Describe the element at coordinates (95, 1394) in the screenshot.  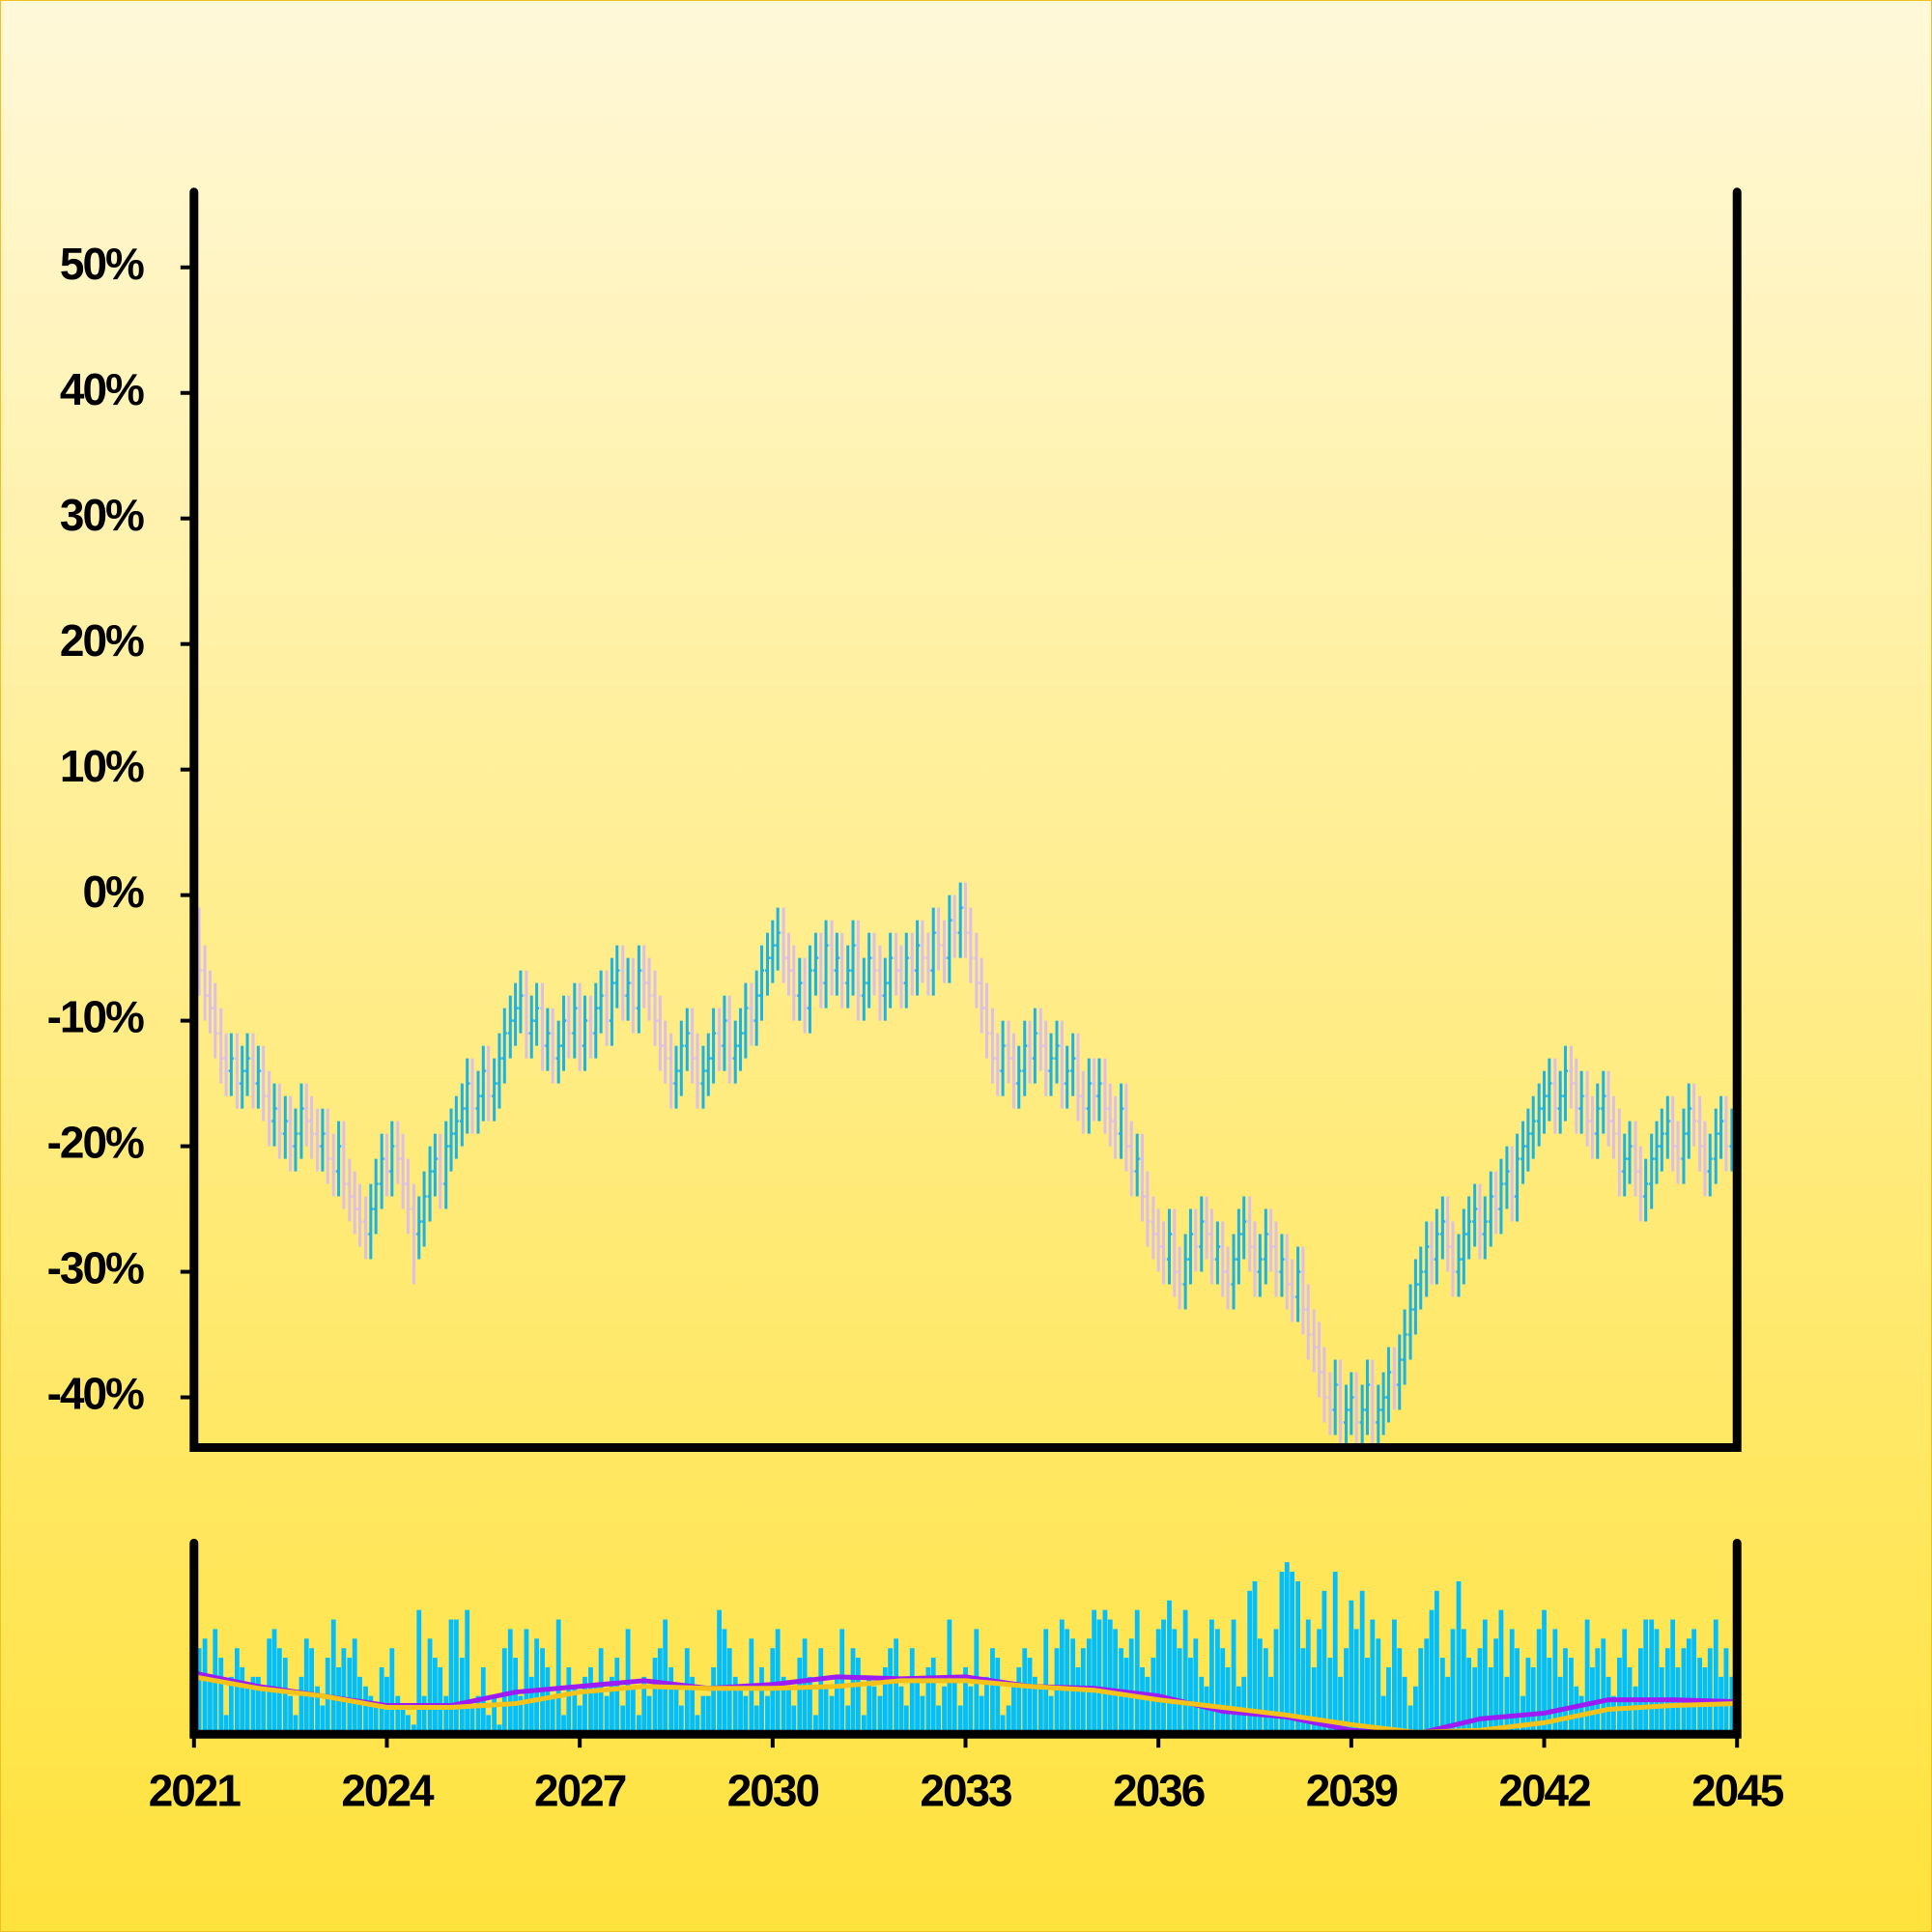
I see `y-tick-label: -40%` at that location.